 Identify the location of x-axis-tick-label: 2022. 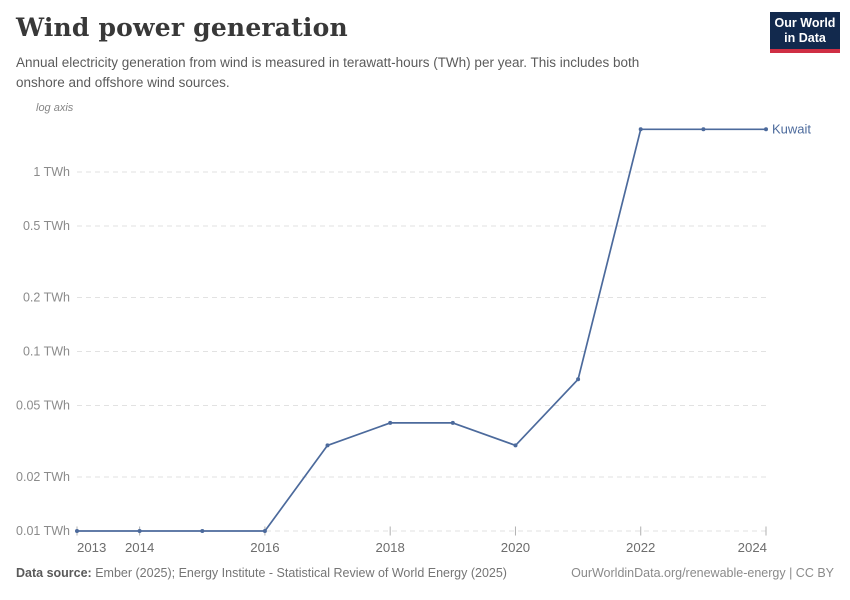
(640, 547).